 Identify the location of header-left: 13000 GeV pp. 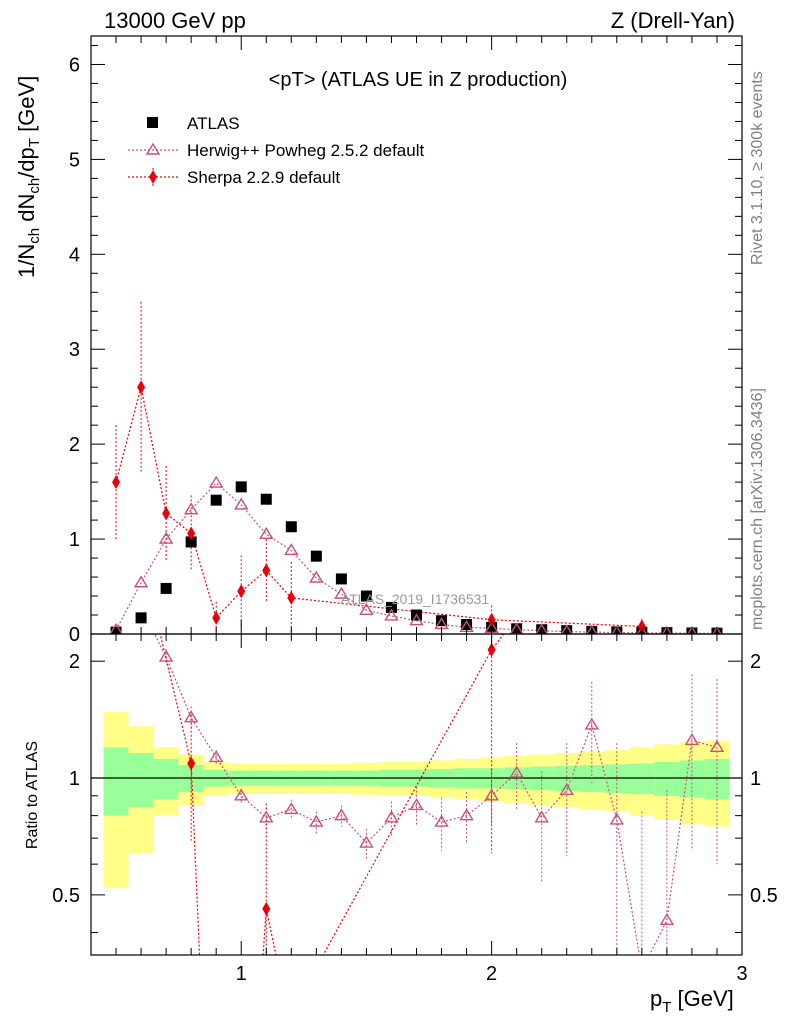
(175, 20).